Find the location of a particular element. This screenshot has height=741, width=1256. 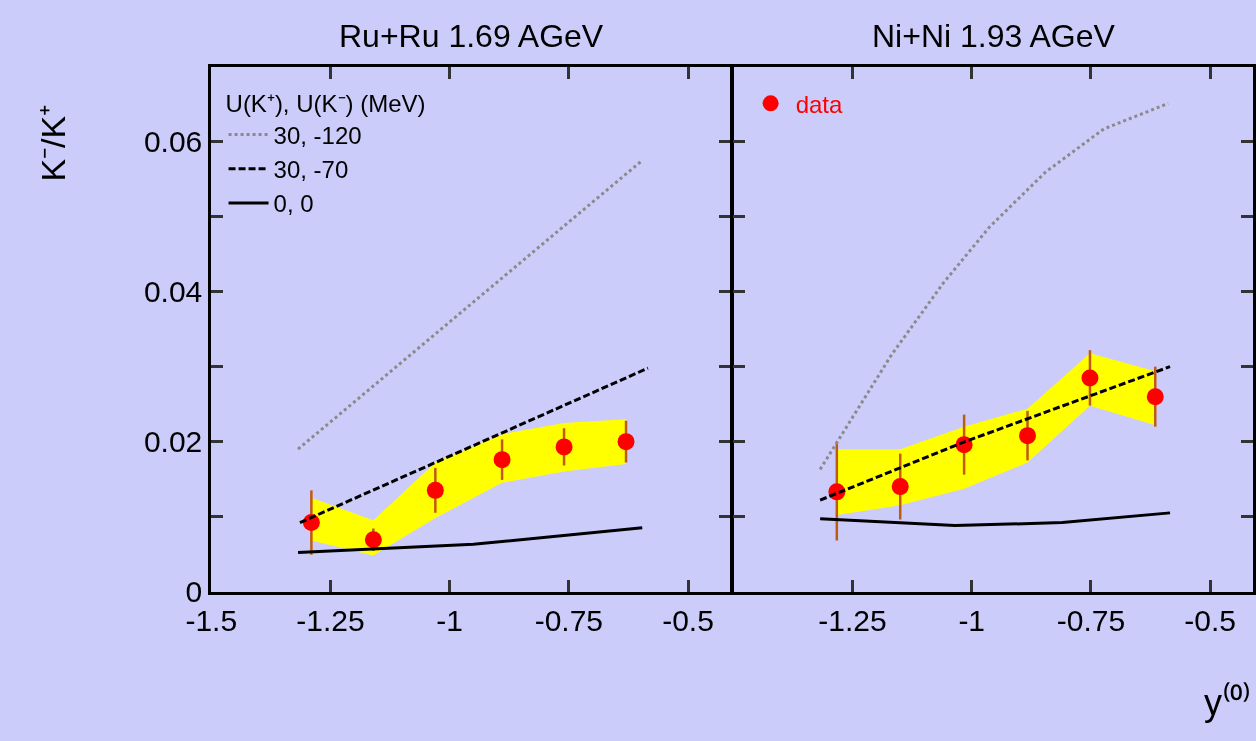

y-tick-label: 0.02 is located at coordinates (173, 442).